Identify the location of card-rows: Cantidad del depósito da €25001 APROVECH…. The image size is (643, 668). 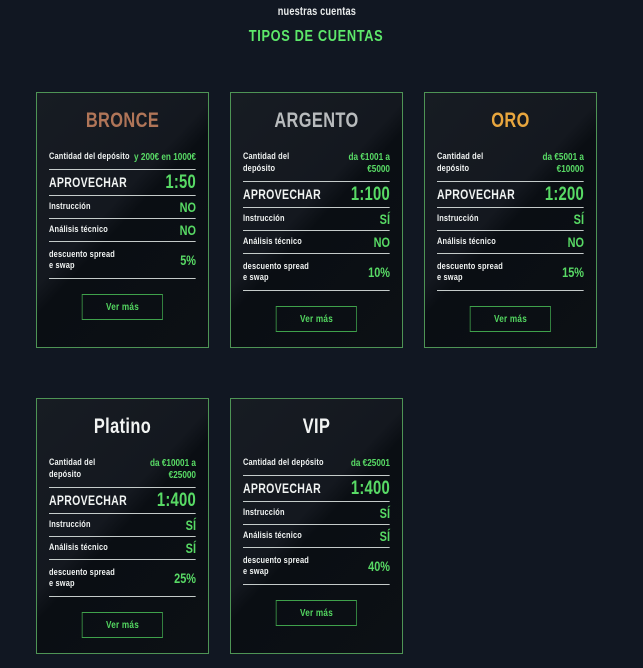
(316, 518).